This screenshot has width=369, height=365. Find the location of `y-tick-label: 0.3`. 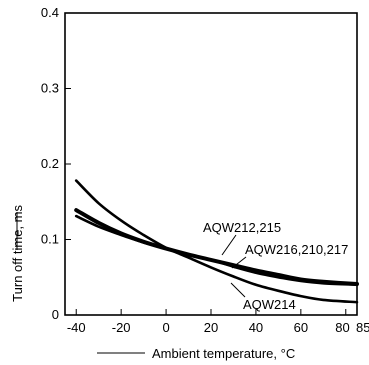

y-tick-label: 0.3 is located at coordinates (50, 88).